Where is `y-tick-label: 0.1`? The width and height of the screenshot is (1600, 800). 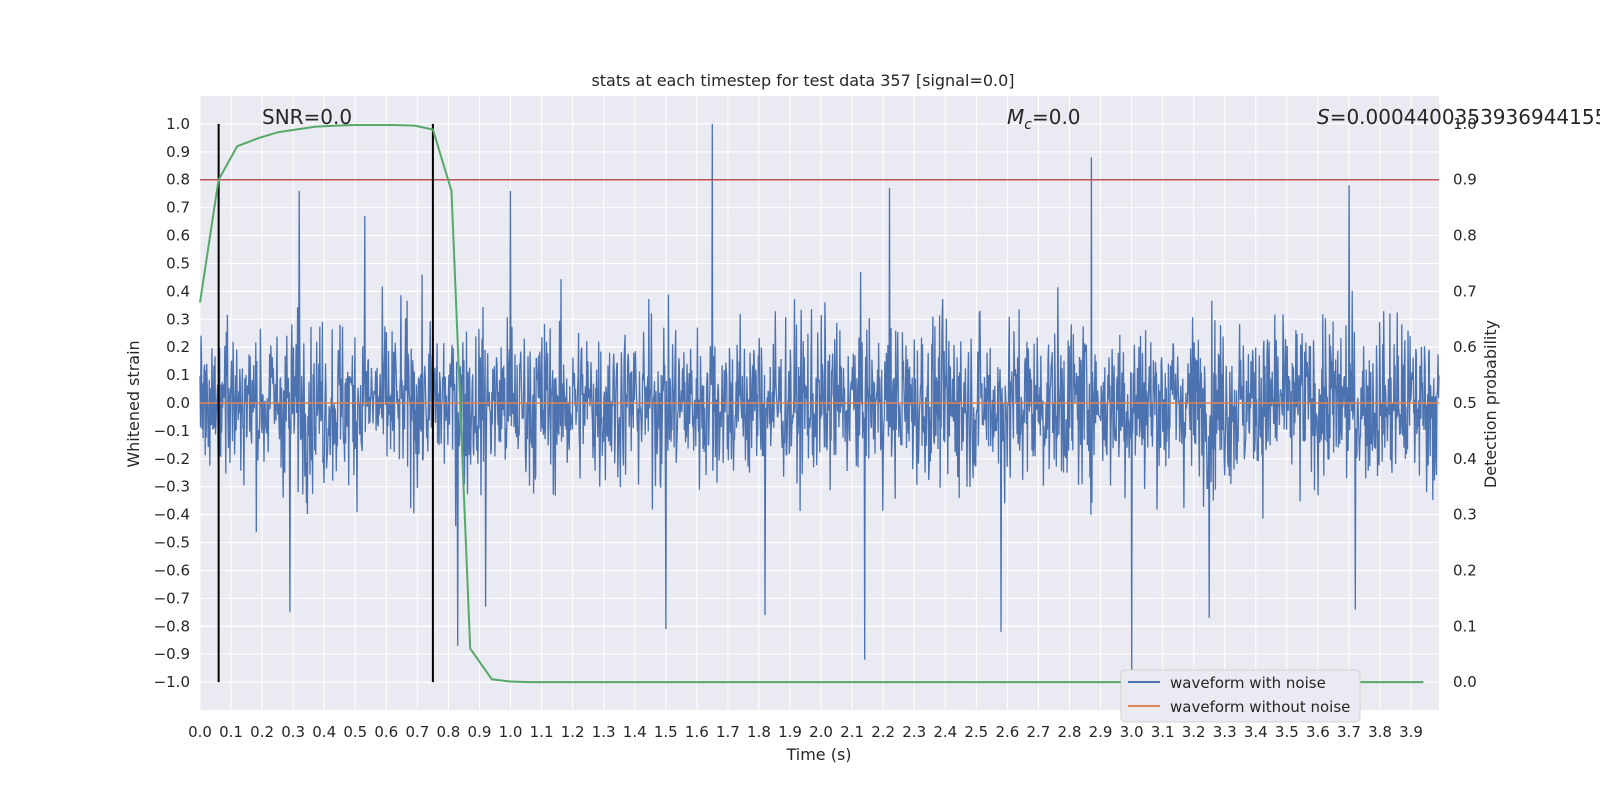
y-tick-label: 0.1 is located at coordinates (178, 375).